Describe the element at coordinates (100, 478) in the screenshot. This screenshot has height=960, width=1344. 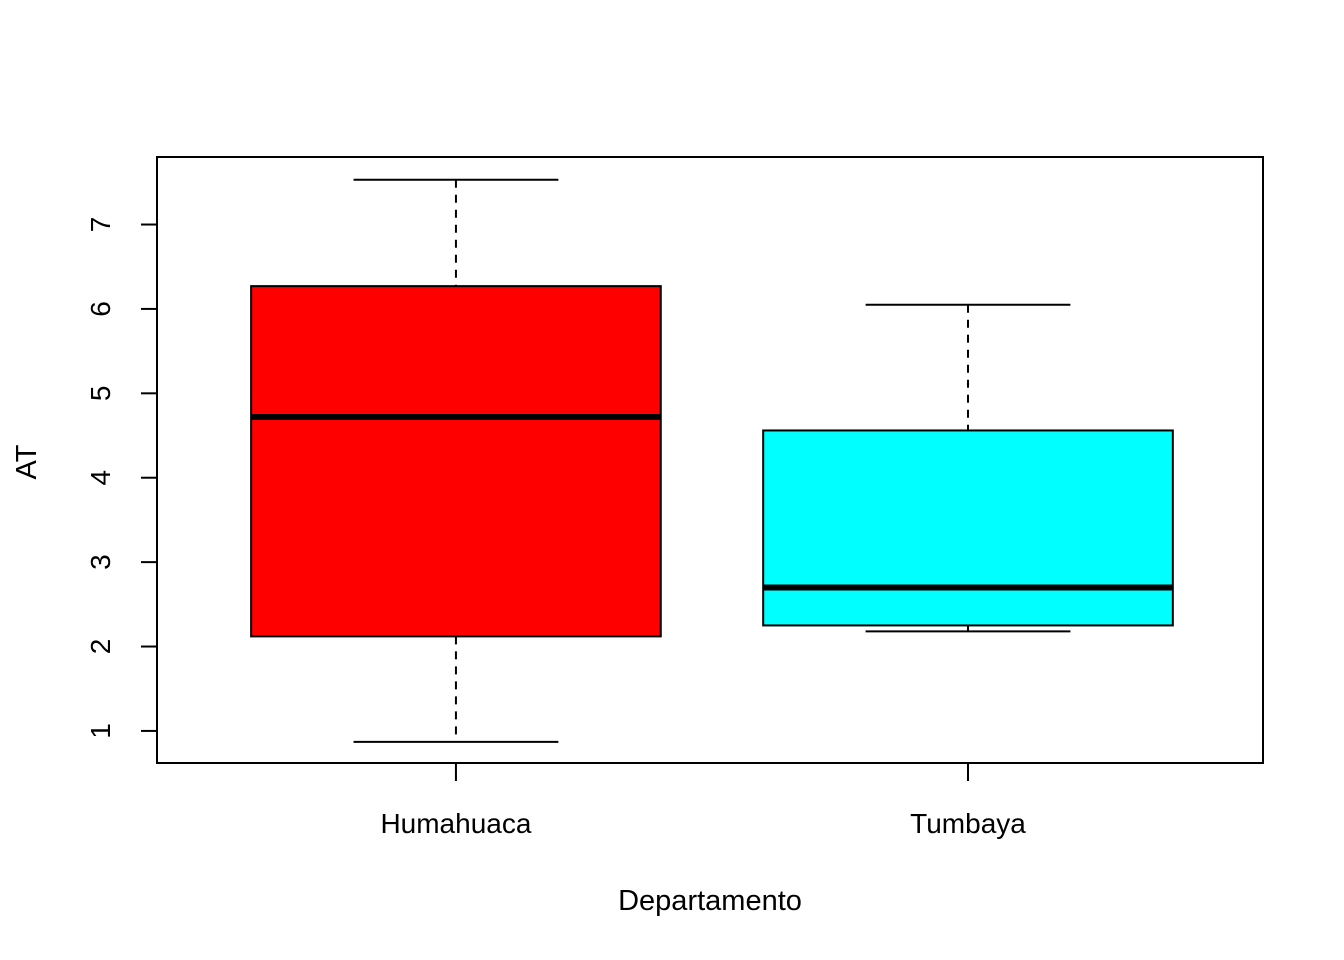
I see `y-tick-label: 4` at that location.